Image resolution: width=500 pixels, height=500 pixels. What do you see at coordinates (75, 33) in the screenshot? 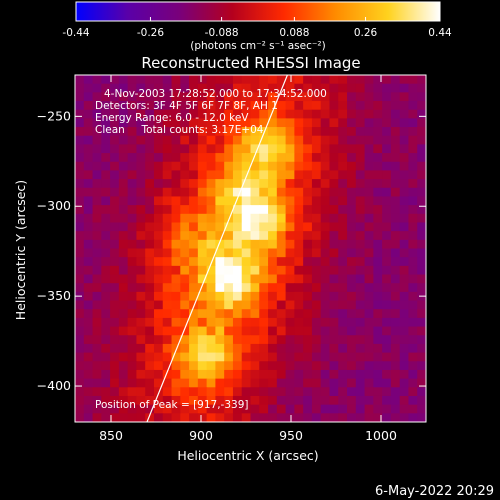
I see `colorbar-tick-label: -0.44` at bounding box center [75, 33].